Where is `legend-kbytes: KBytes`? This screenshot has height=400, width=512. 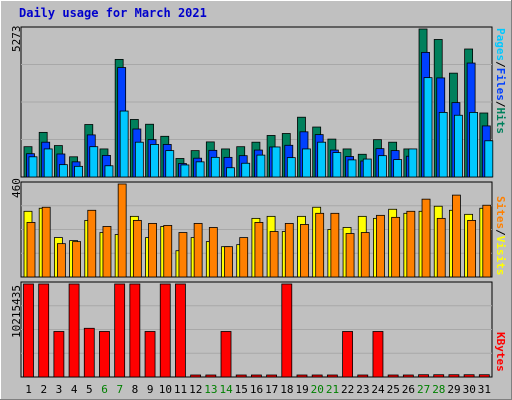 legend-kbytes: KBytes is located at coordinates (500, 352).